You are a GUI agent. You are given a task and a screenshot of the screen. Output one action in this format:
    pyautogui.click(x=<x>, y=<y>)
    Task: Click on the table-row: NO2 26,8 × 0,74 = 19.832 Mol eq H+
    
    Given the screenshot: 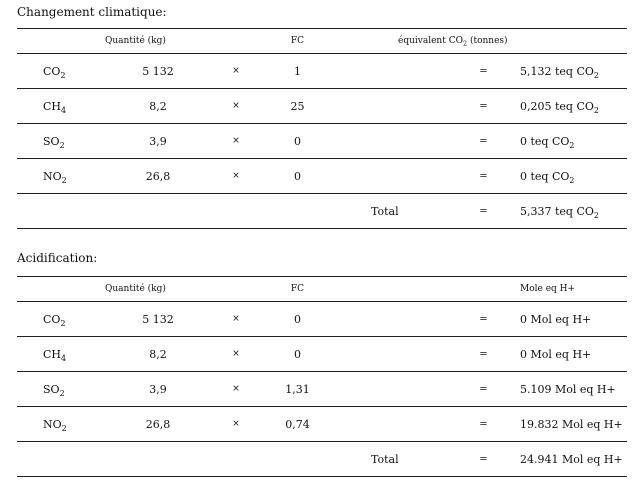 What is the action you would take?
    pyautogui.click(x=322, y=424)
    